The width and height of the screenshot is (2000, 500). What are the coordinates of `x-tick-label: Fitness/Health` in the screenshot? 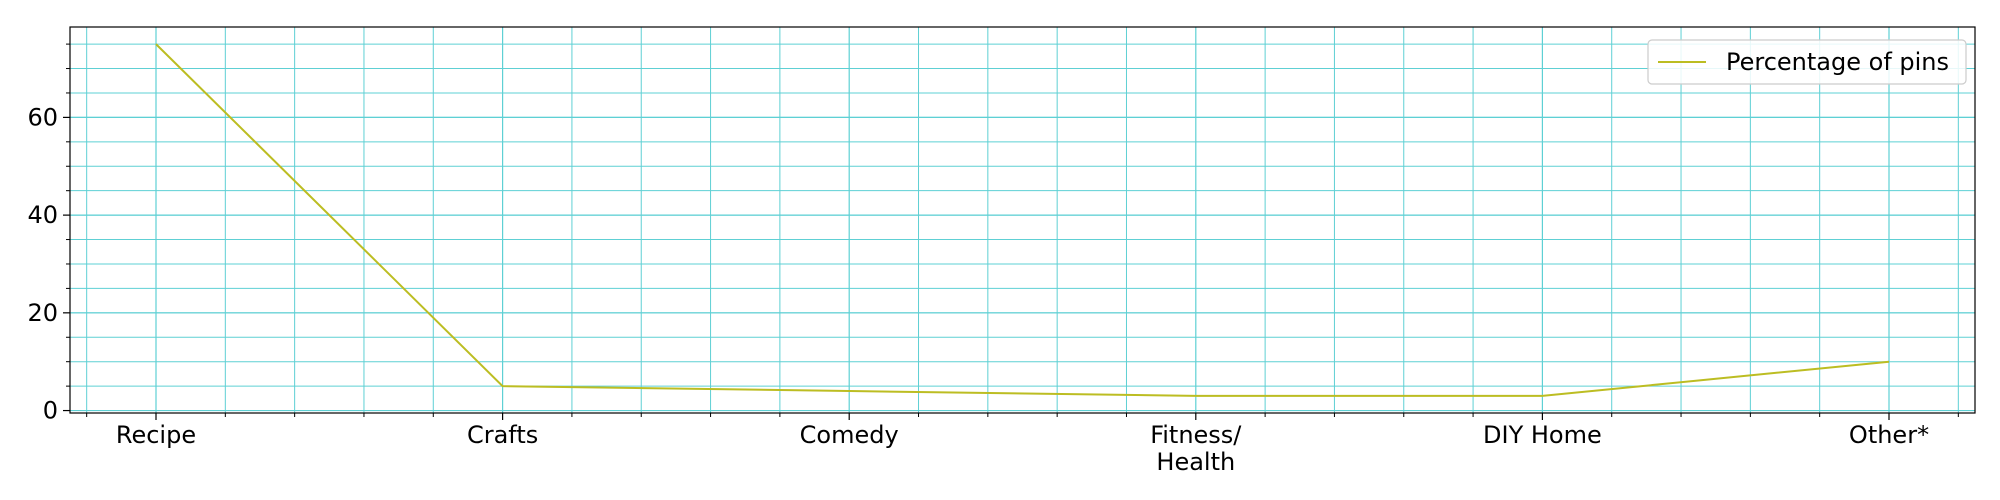 It's located at (1196, 448).